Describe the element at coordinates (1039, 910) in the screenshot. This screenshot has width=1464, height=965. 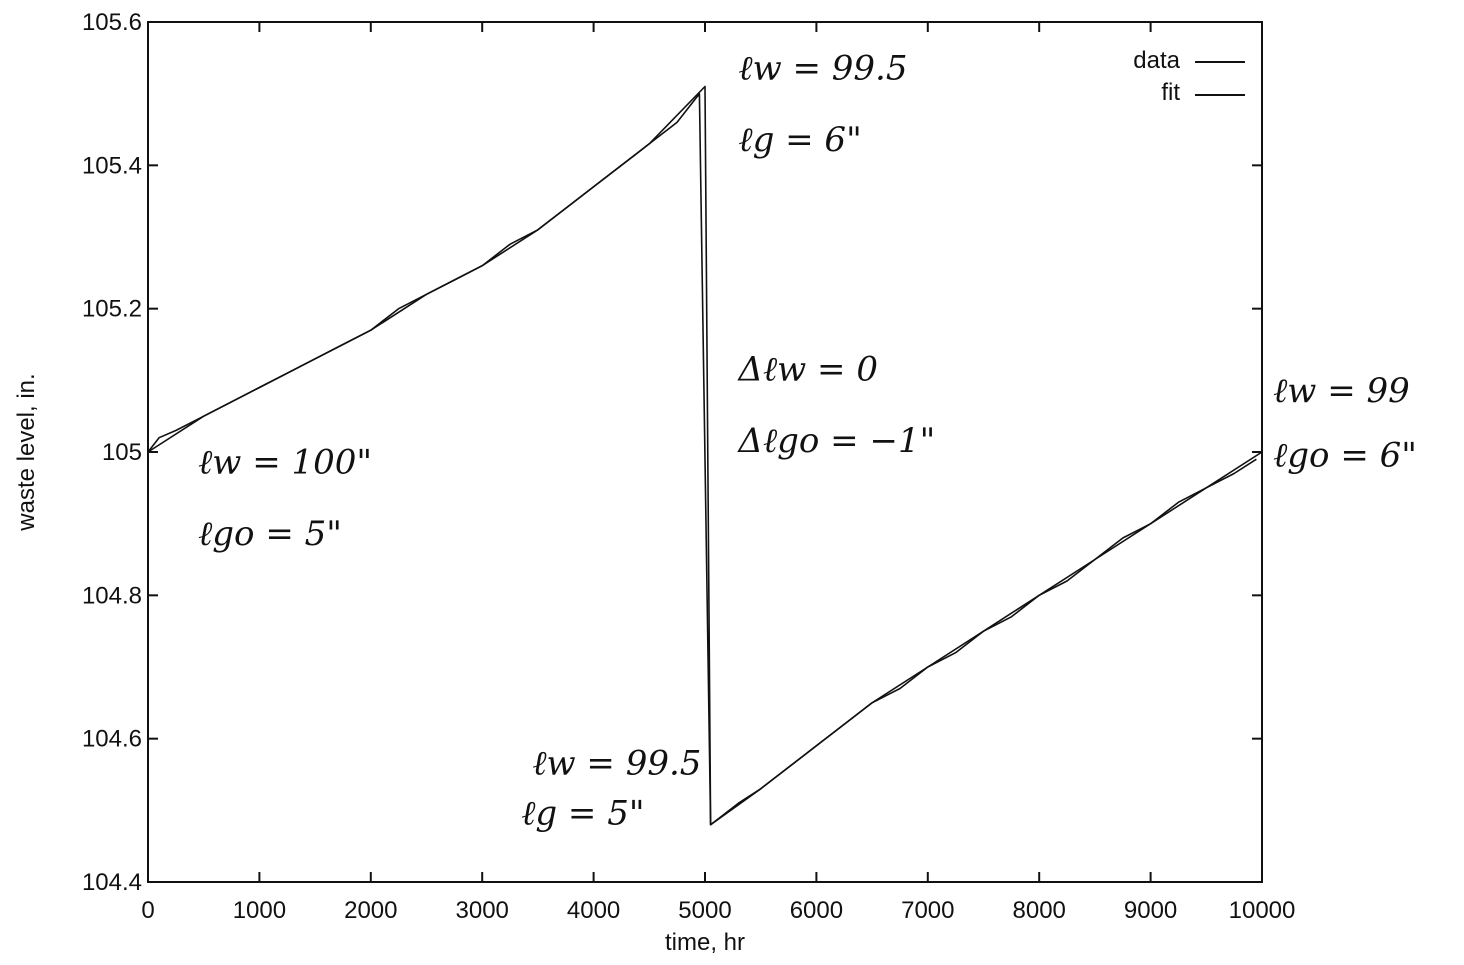
I see `x-tick-label: 8000` at that location.